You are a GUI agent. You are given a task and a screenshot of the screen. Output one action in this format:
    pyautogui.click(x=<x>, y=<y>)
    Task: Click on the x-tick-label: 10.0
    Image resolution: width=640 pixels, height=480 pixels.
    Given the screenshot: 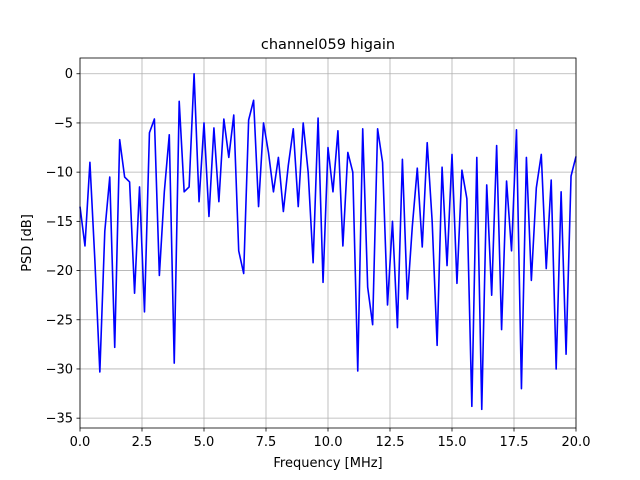 What is the action you would take?
    pyautogui.click(x=328, y=442)
    